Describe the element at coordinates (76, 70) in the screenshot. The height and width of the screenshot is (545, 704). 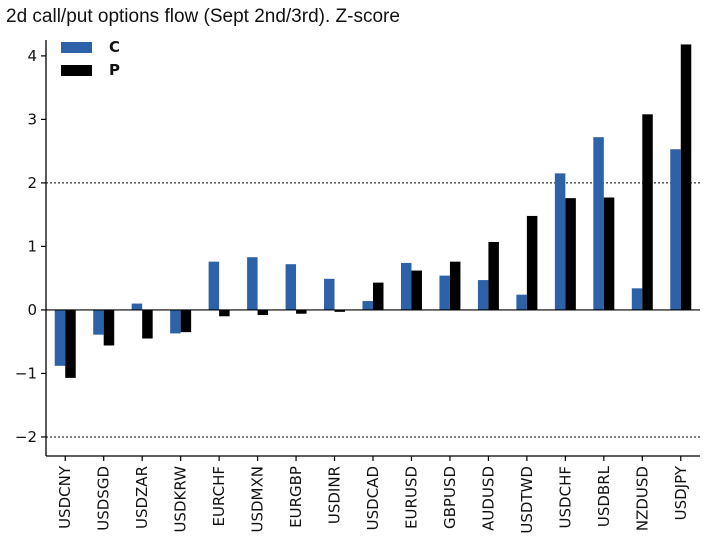
I see `legend-swatch-p` at that location.